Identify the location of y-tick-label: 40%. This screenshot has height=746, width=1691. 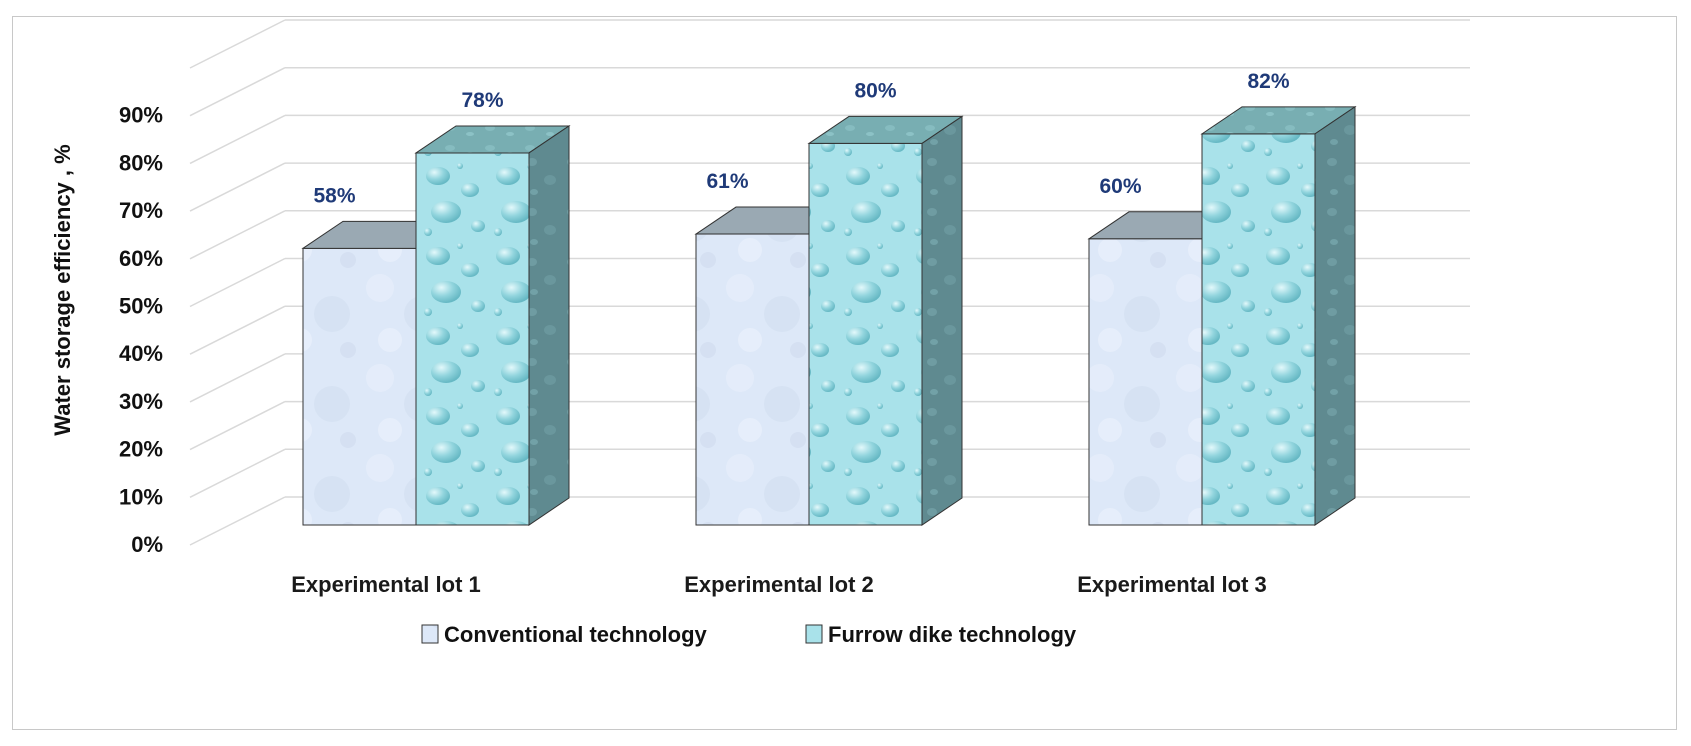
(141, 353).